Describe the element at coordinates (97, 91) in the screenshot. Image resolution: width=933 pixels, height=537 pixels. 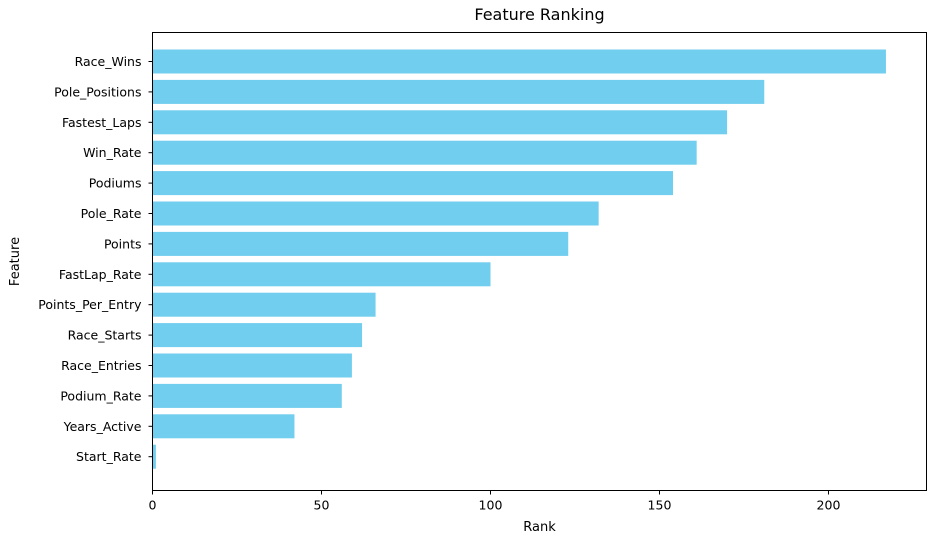
I see `y-tick-label: Pole_Positions` at that location.